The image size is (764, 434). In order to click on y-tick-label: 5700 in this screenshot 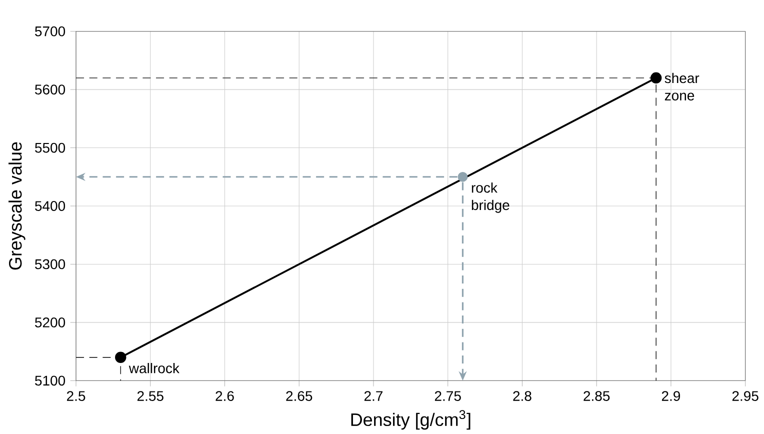, I will do `click(50, 31)`.